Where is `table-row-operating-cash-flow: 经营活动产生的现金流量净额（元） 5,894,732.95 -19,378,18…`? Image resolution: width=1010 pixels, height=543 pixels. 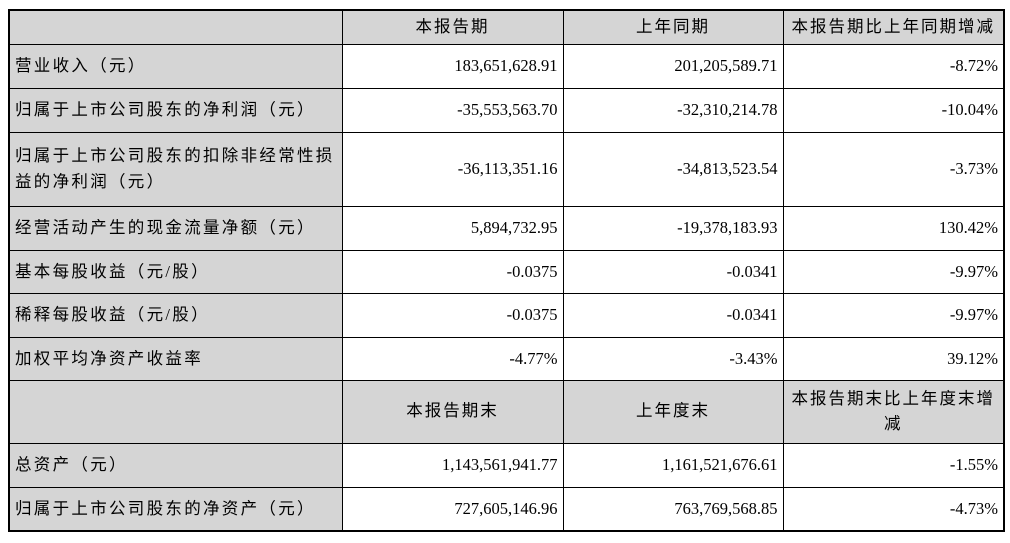 table-row-operating-cash-flow: 经营活动产生的现金流量净额（元） 5,894,732.95 -19,378,18… is located at coordinates (506, 228).